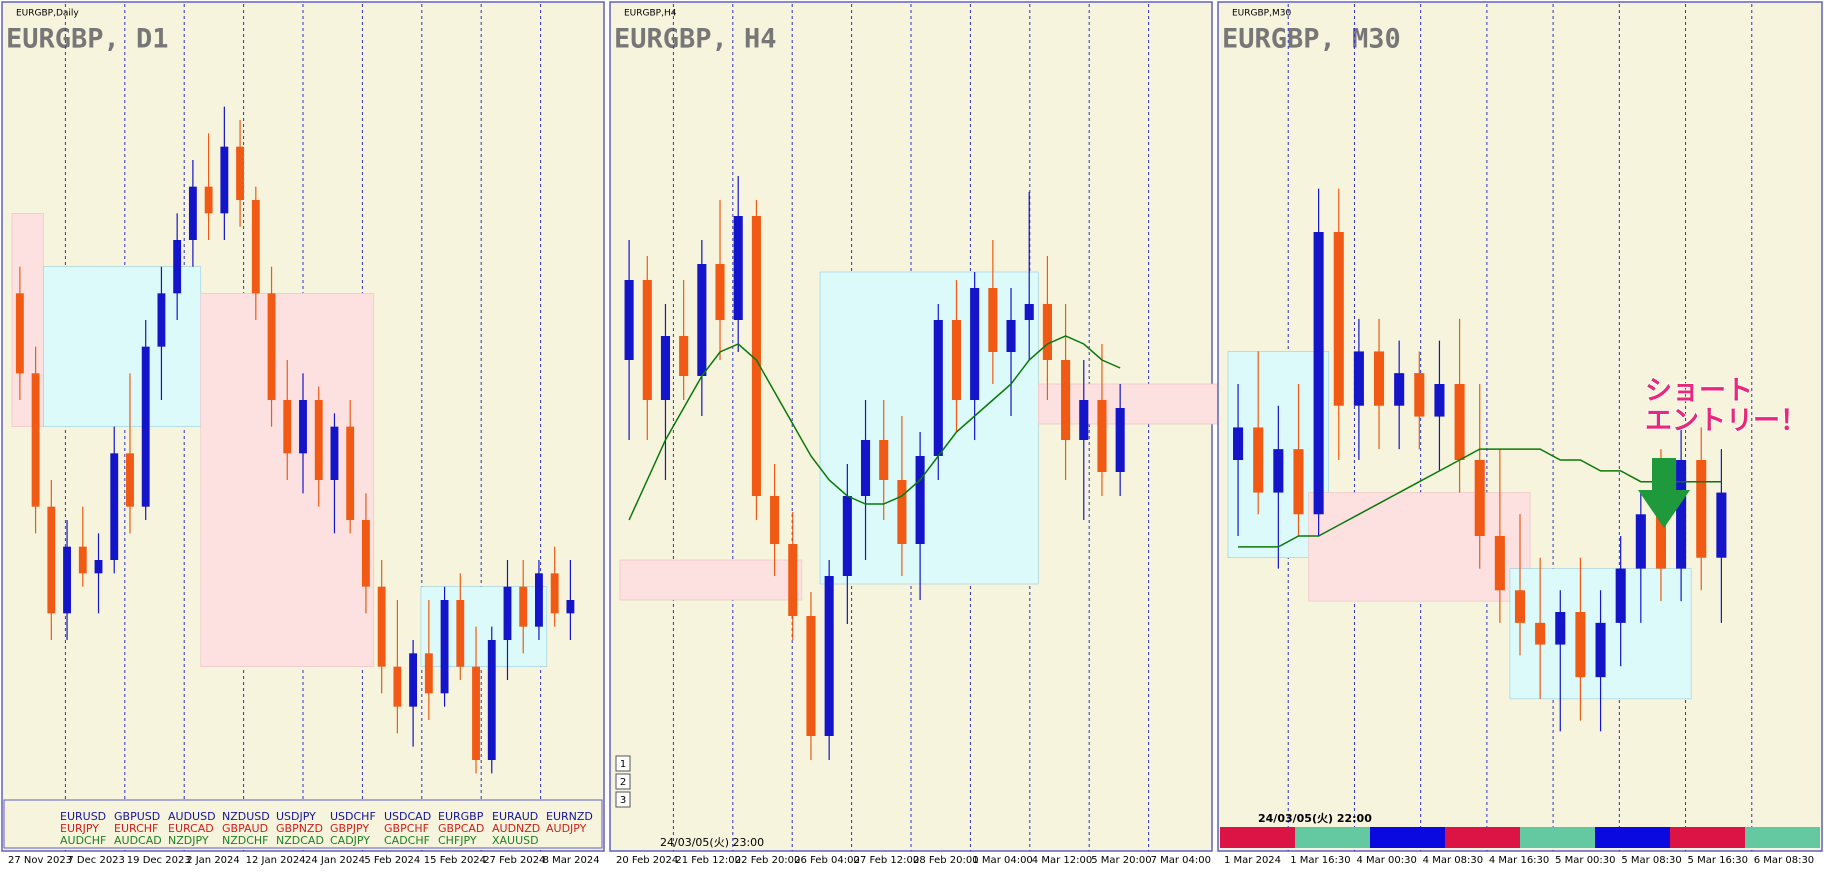 The width and height of the screenshot is (1824, 877). I want to click on annotation: ショート, so click(1699, 391).